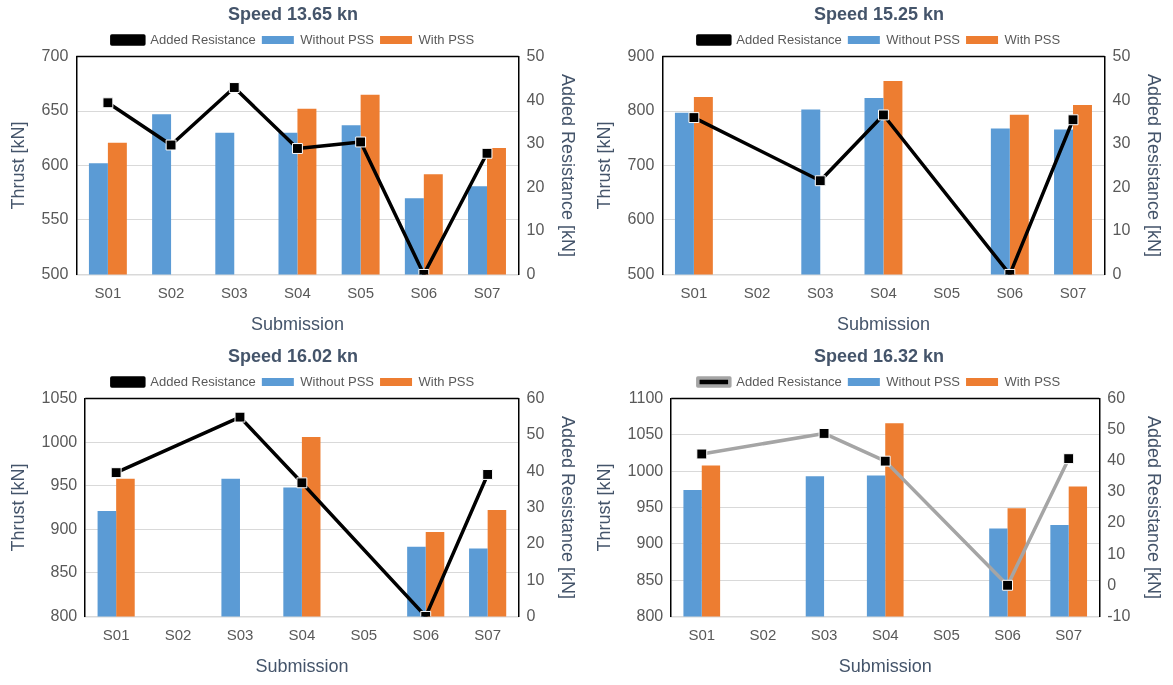  I want to click on y-tick-label: 600, so click(641, 219).